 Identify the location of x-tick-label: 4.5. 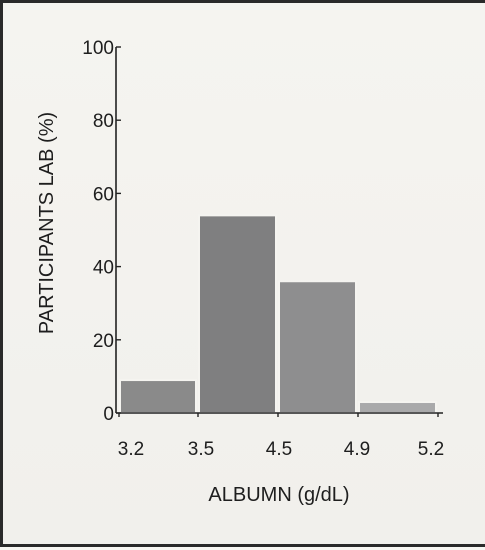
(279, 449).